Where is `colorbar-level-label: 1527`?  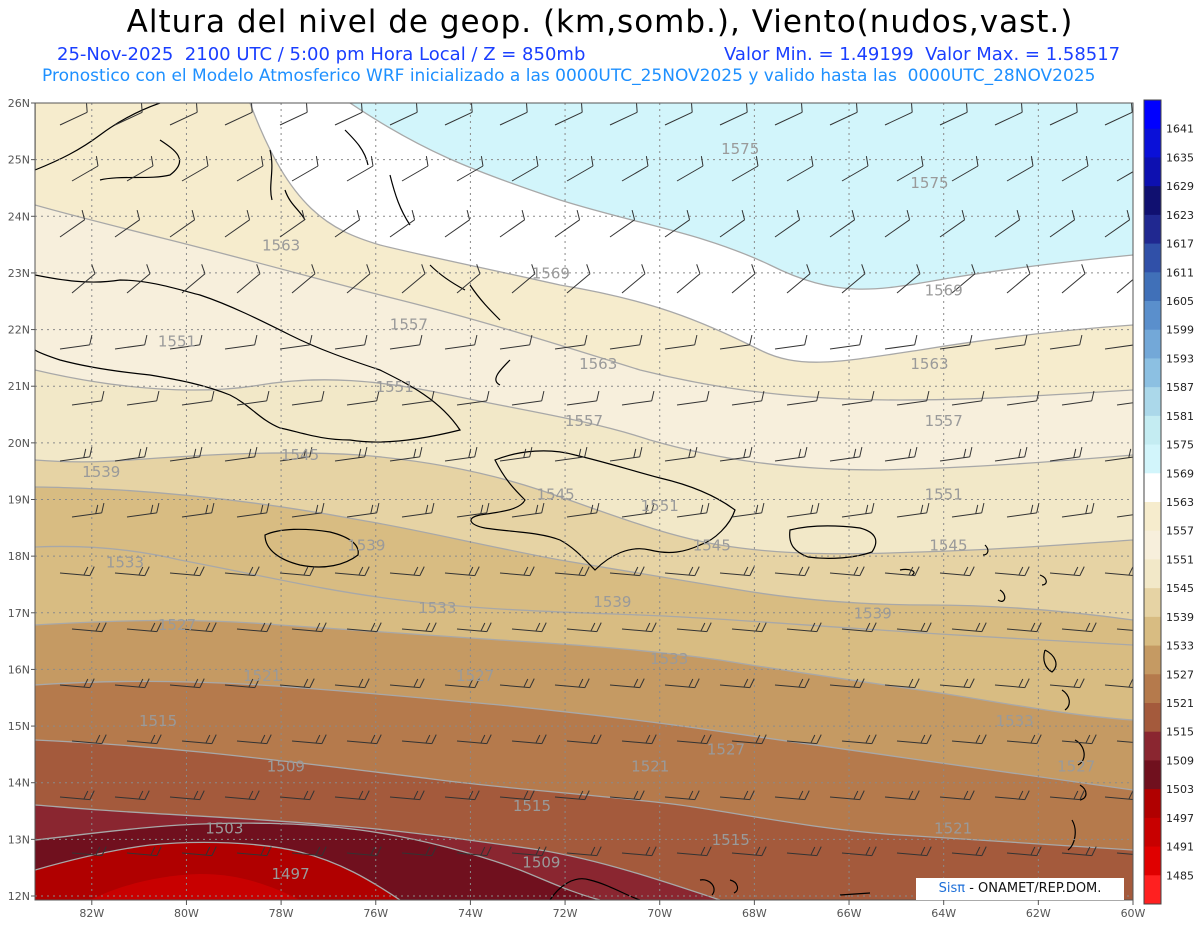
colorbar-level-label: 1527 is located at coordinates (1180, 674).